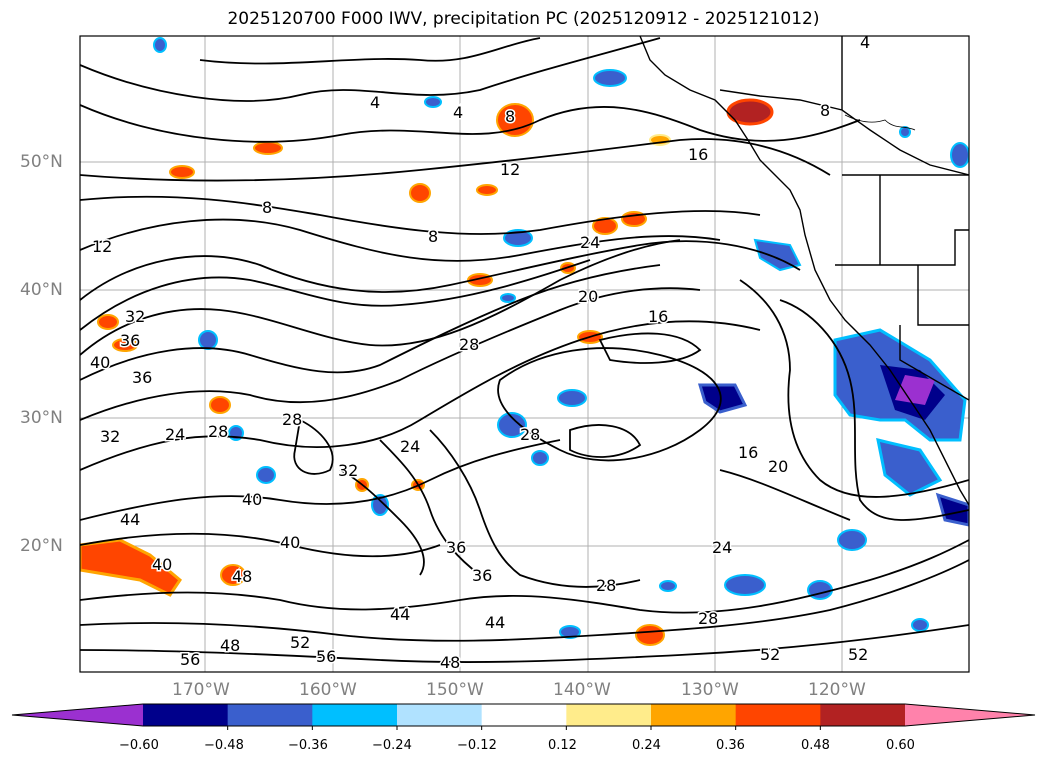  Describe the element at coordinates (224, 745) in the screenshot. I see `colorbar-tick: −0.48` at that location.